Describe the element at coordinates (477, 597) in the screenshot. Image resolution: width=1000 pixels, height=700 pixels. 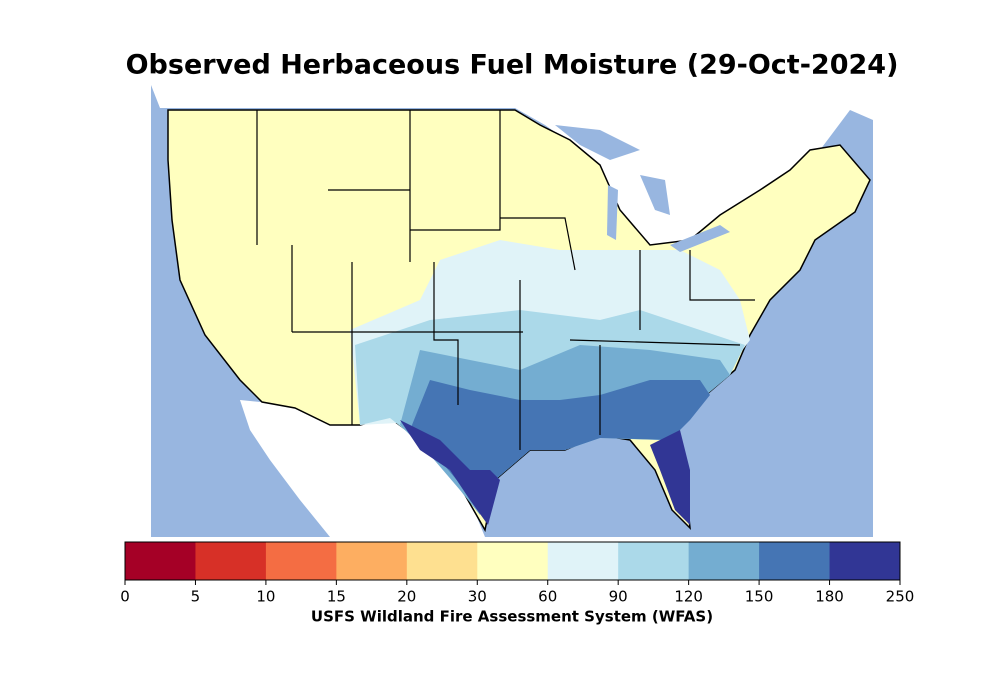
I see `colorbar-tick-label: 30` at that location.